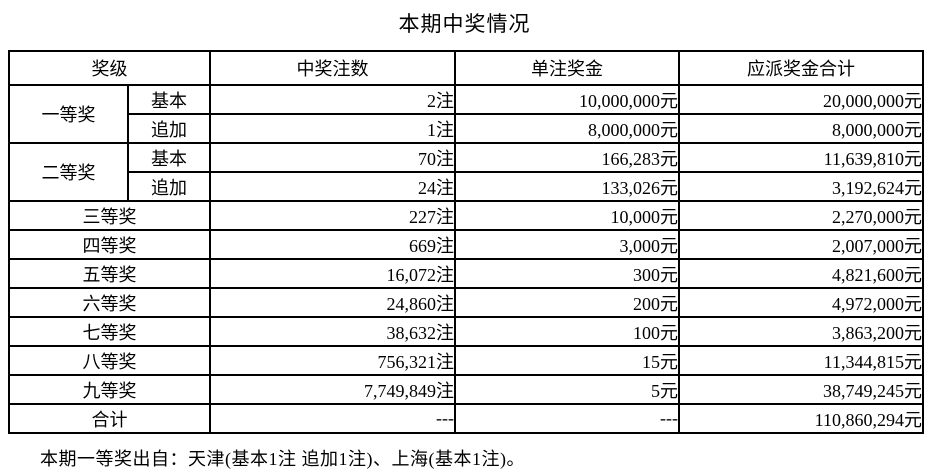  Describe the element at coordinates (332, 157) in the screenshot. I see `winning-count-cell: 70注` at that location.